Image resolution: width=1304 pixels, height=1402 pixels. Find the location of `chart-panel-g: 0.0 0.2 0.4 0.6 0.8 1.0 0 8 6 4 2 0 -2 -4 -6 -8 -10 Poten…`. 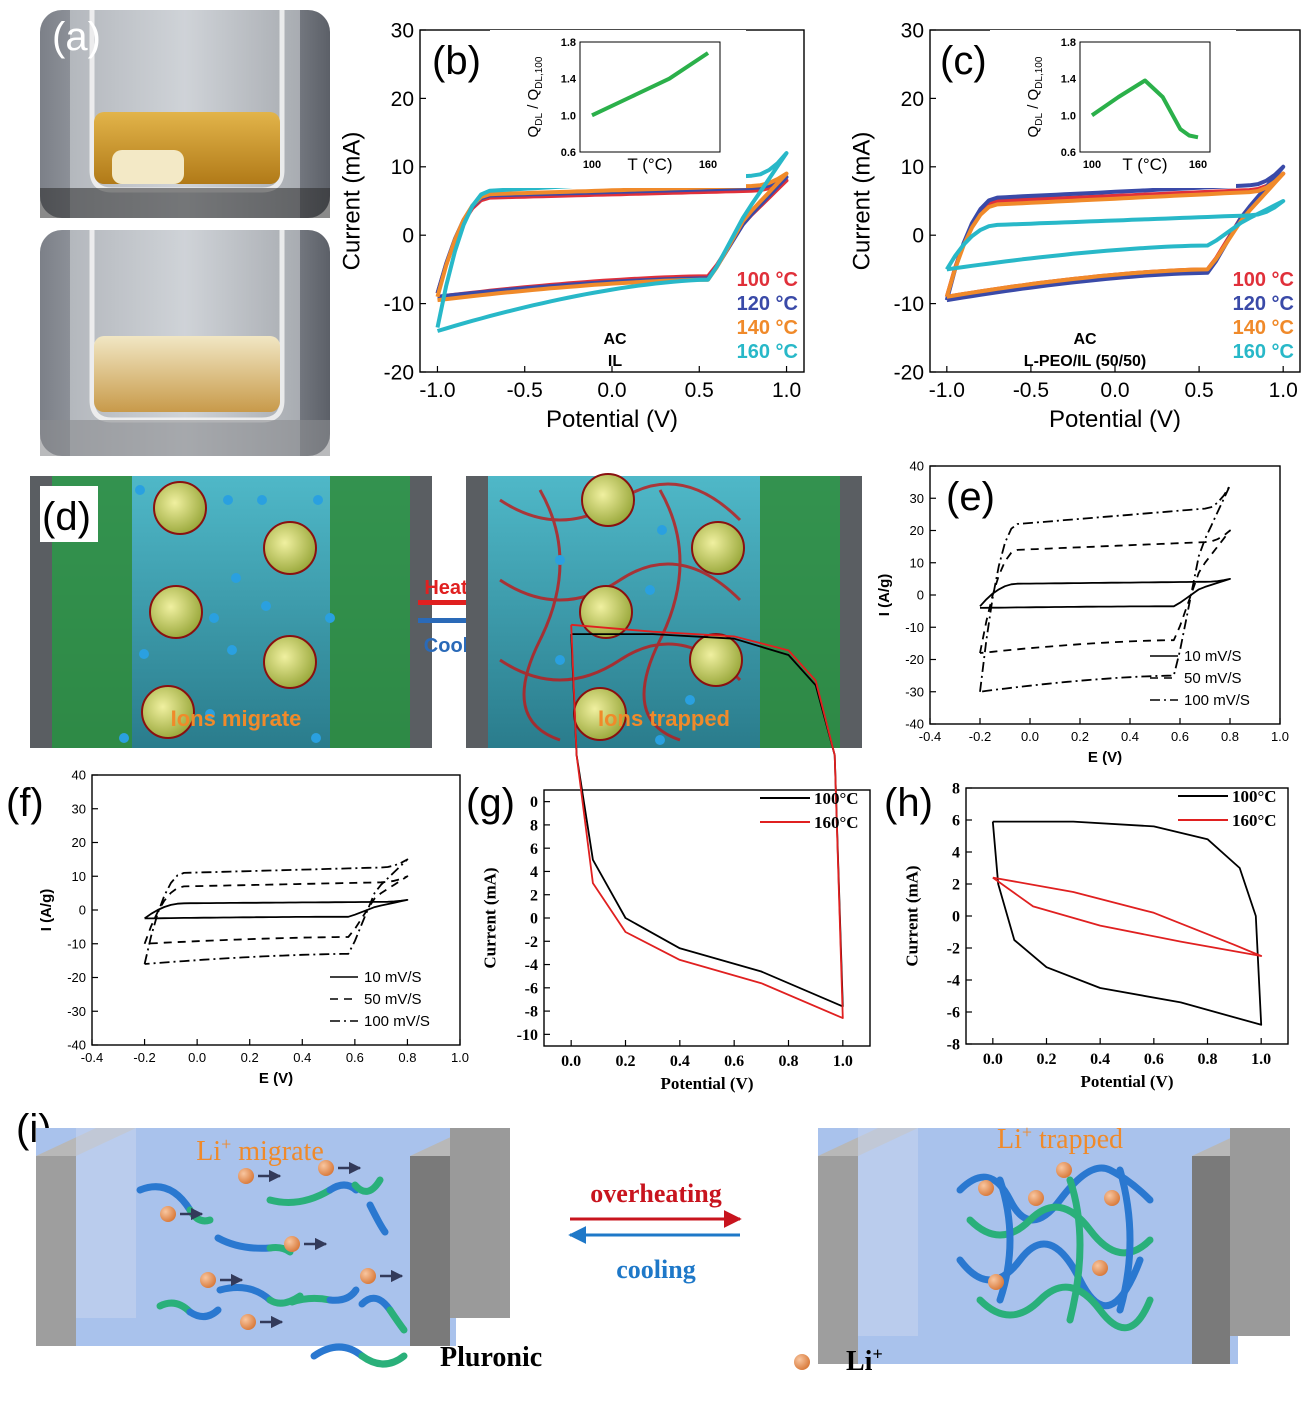

chart-panel-g: 0.0 0.2 0.4 0.6 0.8 1.0 0 8 6 4 2 0 -2 -4 -6 -8 -10 Poten… is located at coordinates (676, 858).